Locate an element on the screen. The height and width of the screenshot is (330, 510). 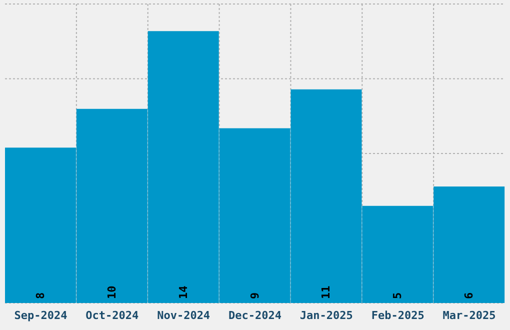
data-label: 6 is located at coordinates (469, 295).